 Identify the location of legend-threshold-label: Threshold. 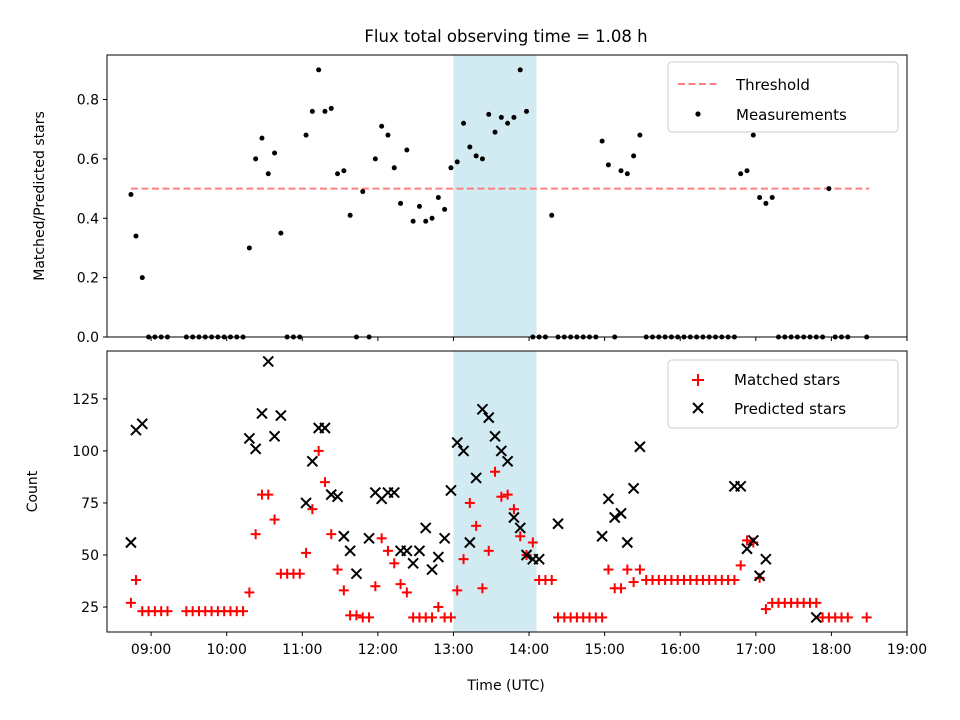
(772, 85).